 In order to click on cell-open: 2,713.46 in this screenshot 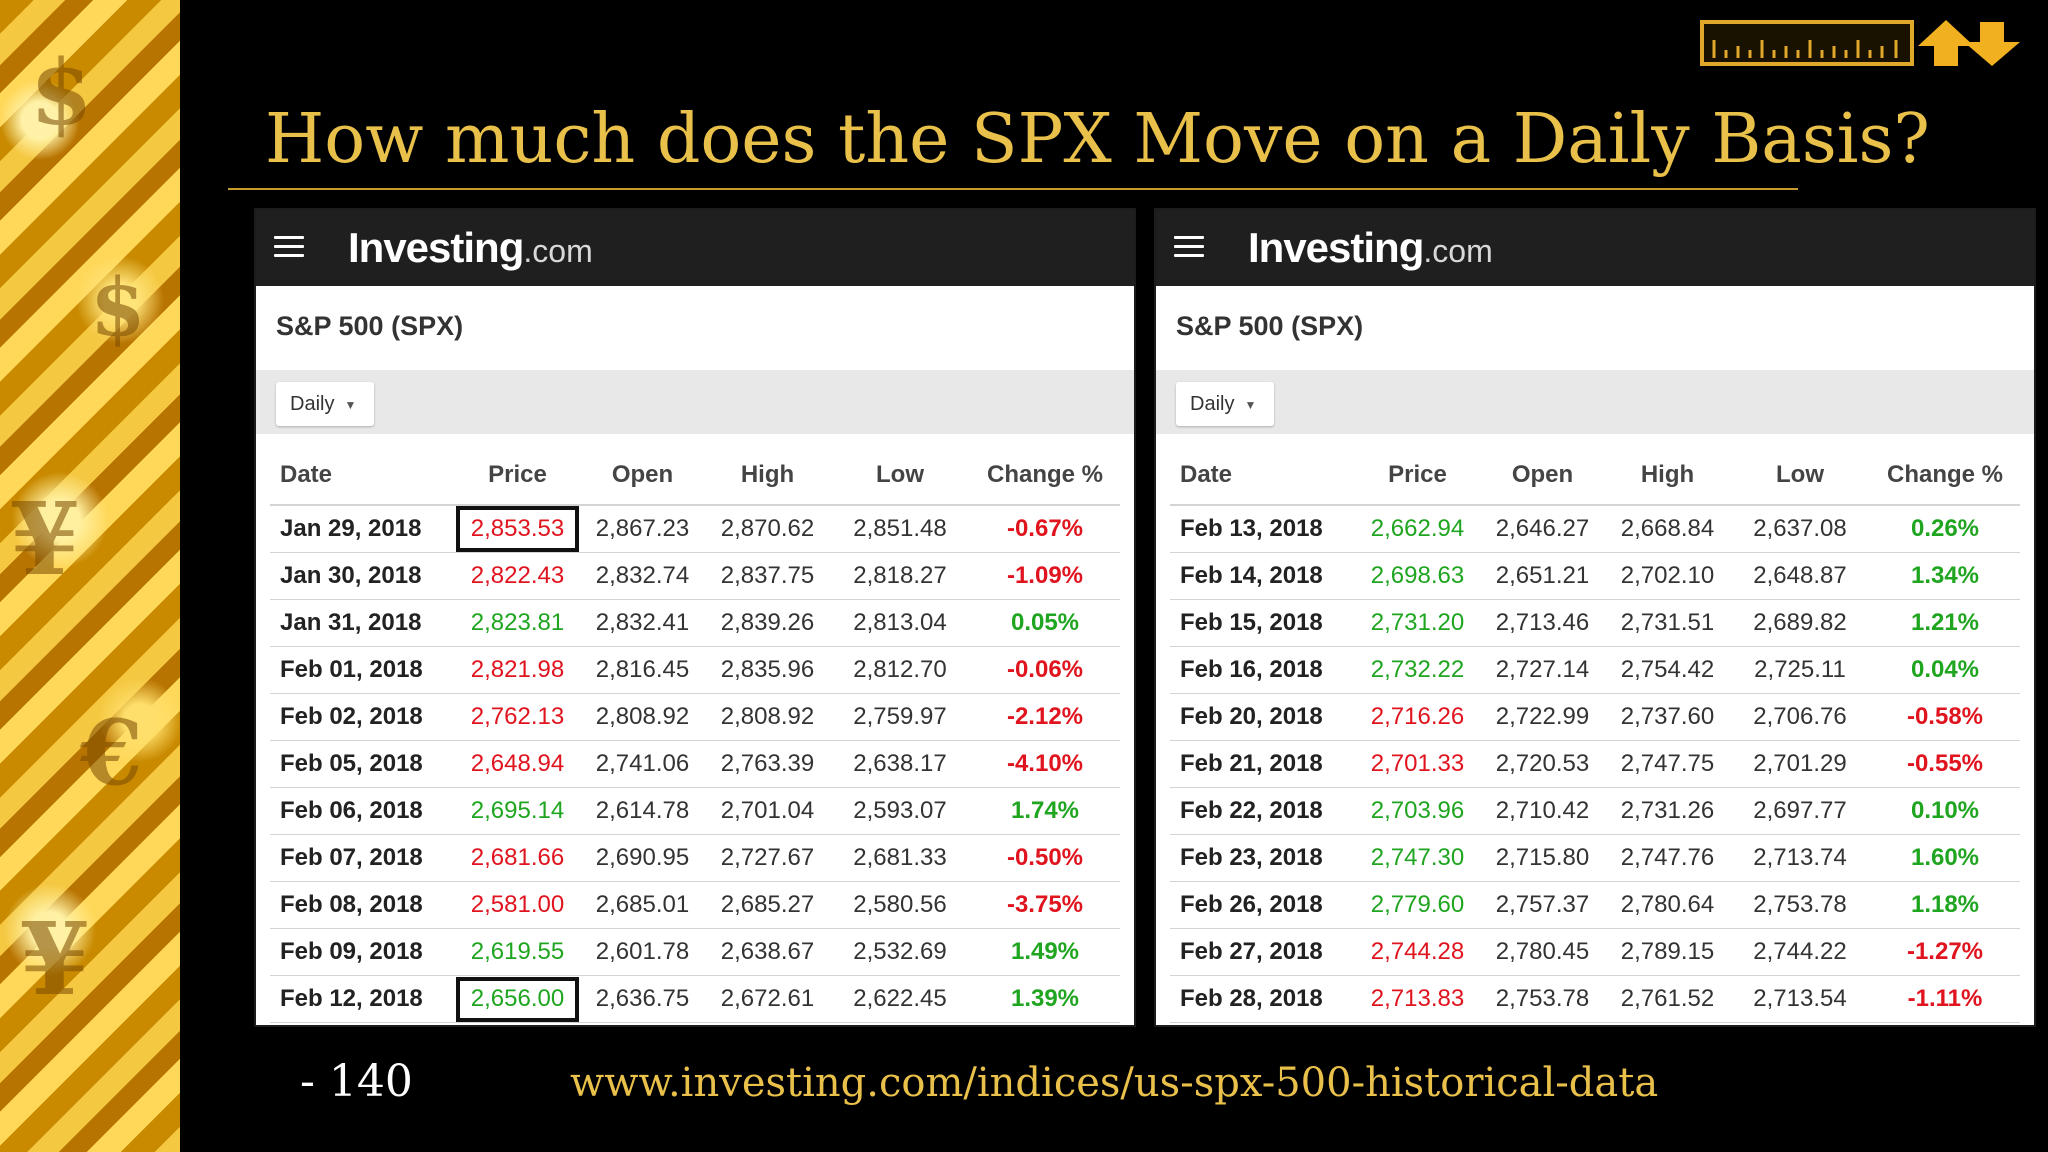, I will do `click(1542, 623)`.